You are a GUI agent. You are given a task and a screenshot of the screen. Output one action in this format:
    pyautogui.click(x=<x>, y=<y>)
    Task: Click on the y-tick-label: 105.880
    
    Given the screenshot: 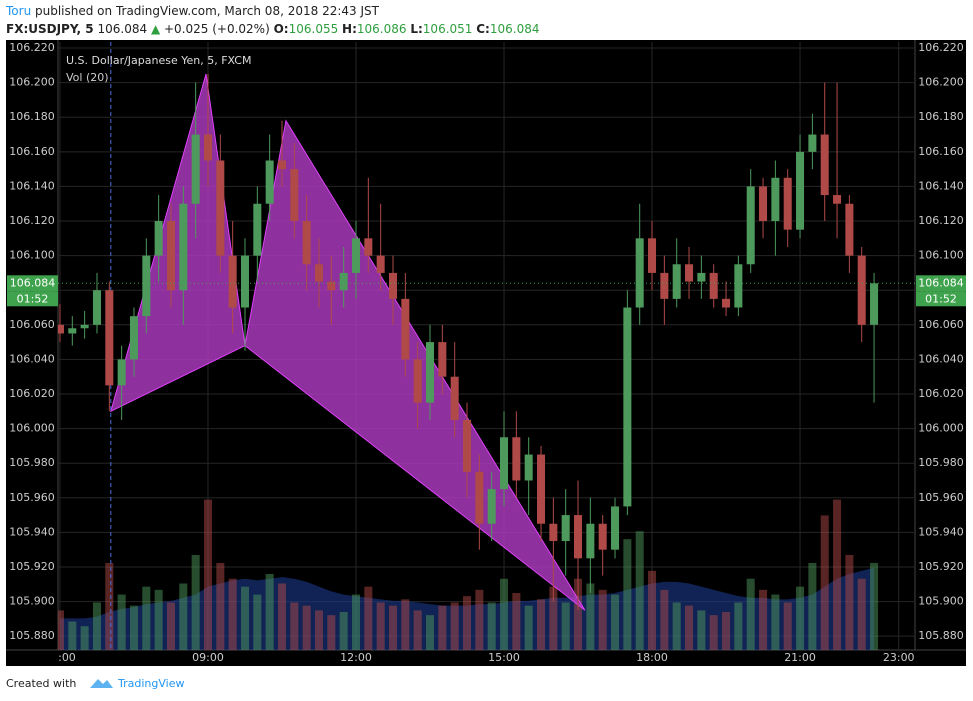 What is the action you would take?
    pyautogui.click(x=32, y=635)
    